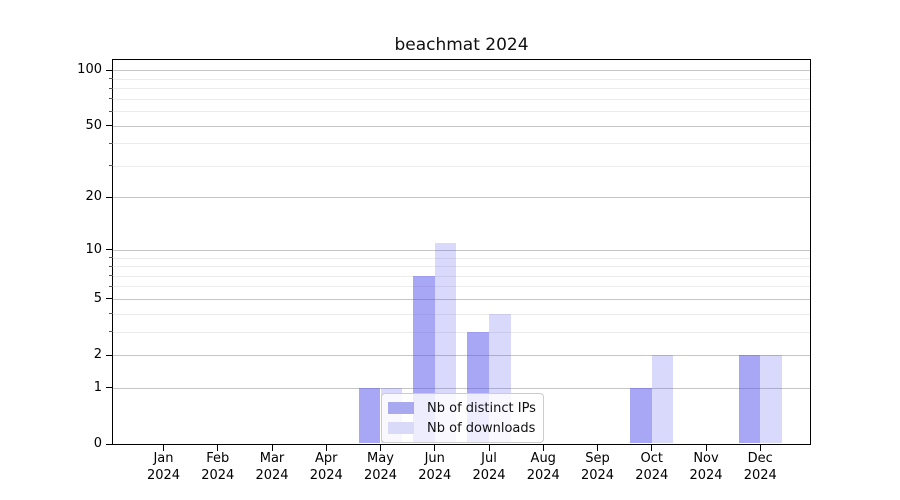 The image size is (900, 500). I want to click on x-tick-label: Jul 2024, so click(489, 467).